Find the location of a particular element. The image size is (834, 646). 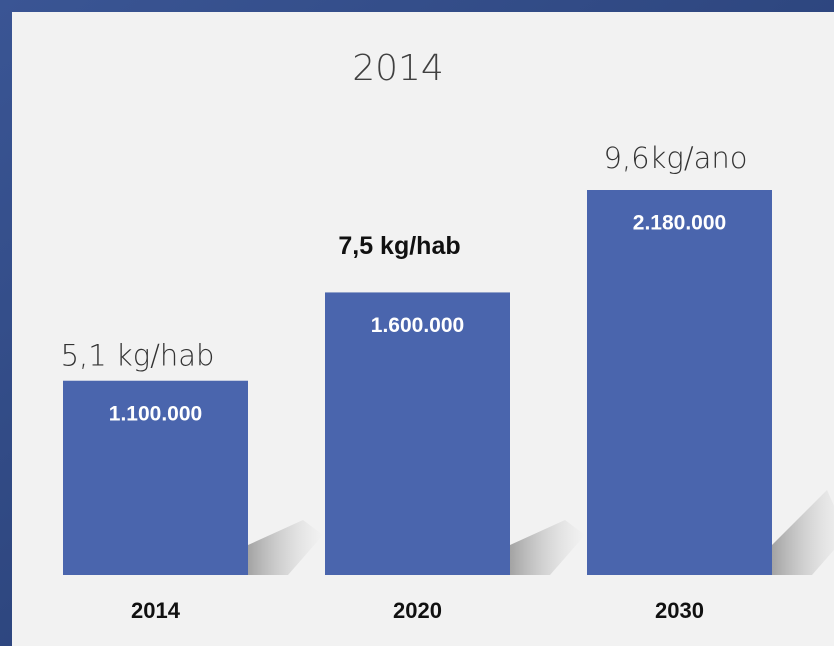

annotation: 7,5 kg/hab is located at coordinates (399, 246).